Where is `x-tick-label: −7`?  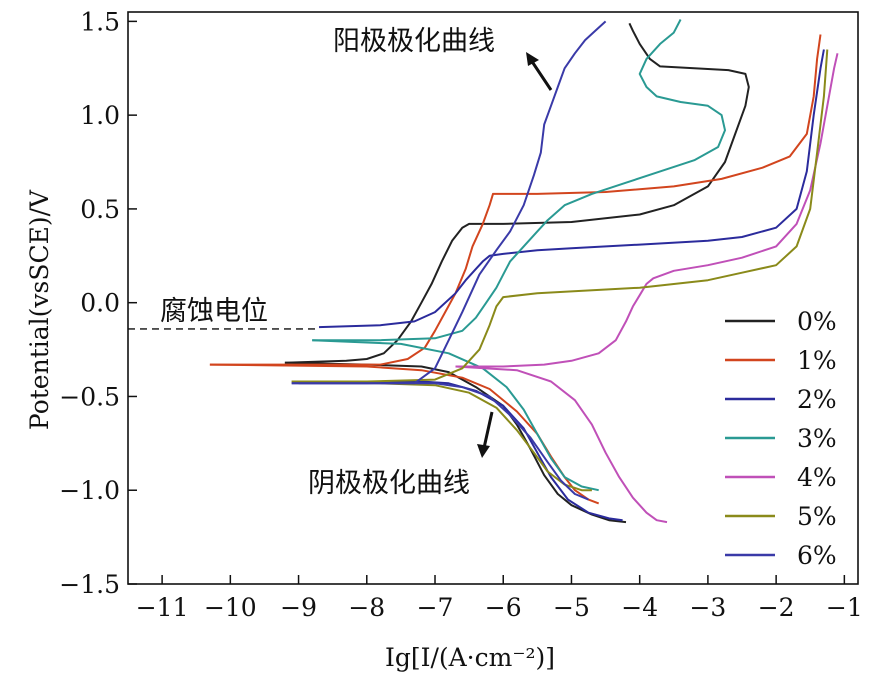 x-tick-label: −7 is located at coordinates (435, 607).